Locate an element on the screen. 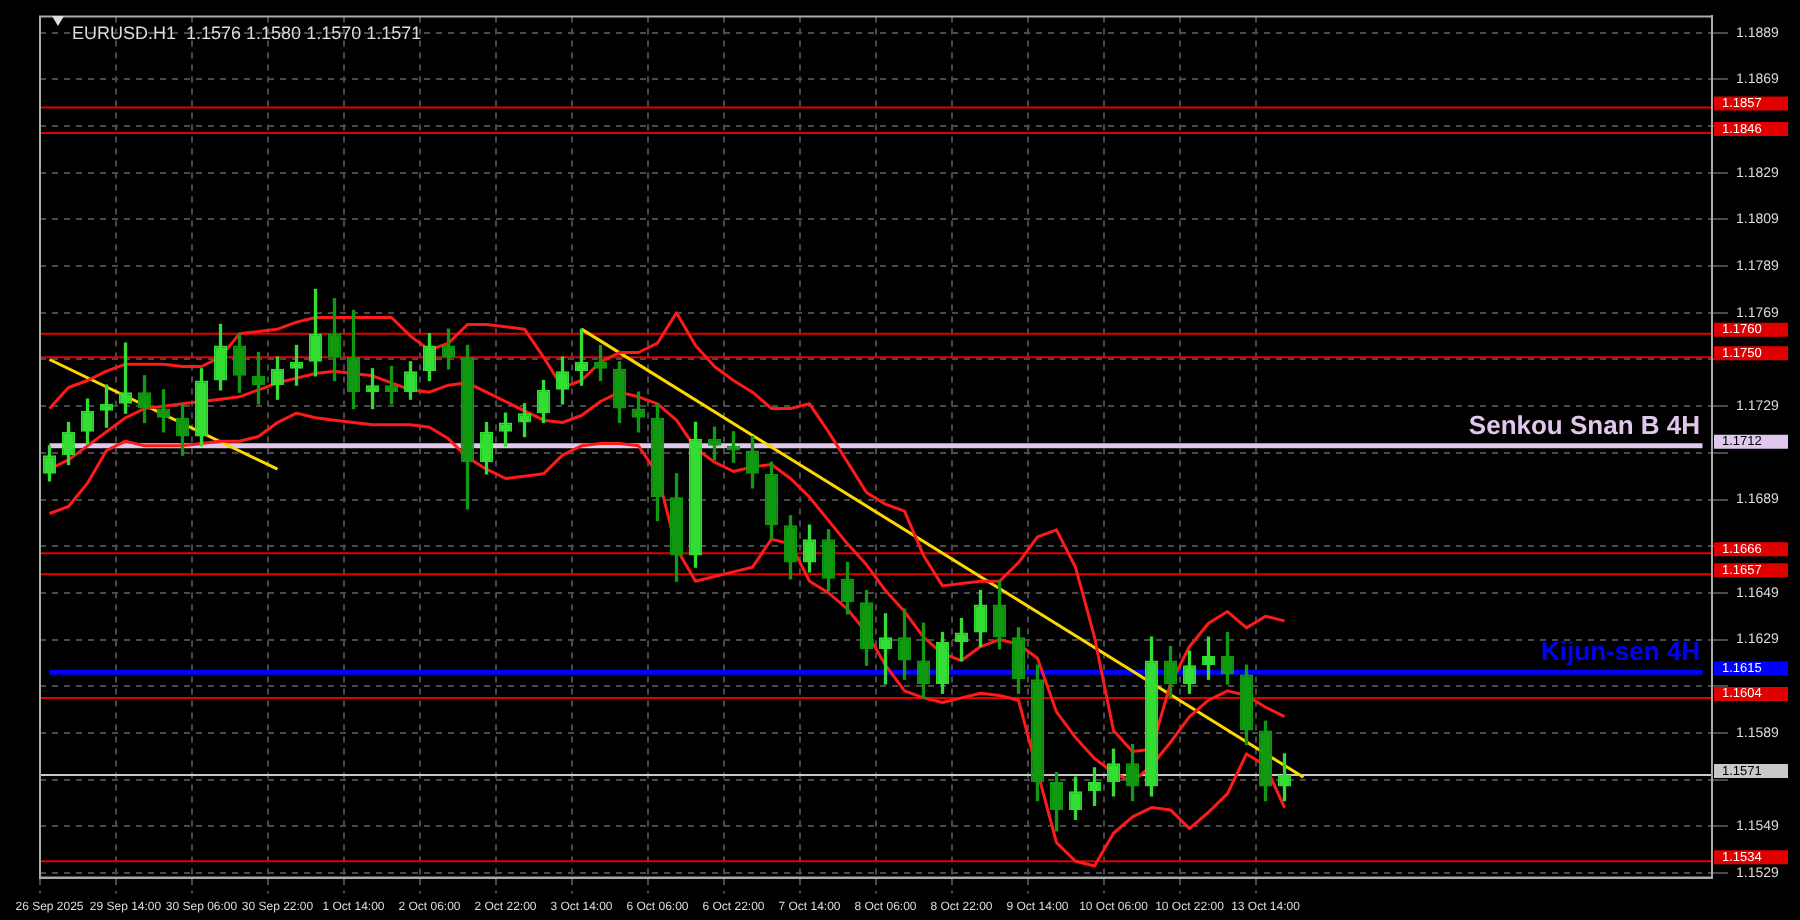 The image size is (1800, 920). chart-title: EURUSD.H1 1.1576 1.1580 1.1570 1.1571 is located at coordinates (247, 33).